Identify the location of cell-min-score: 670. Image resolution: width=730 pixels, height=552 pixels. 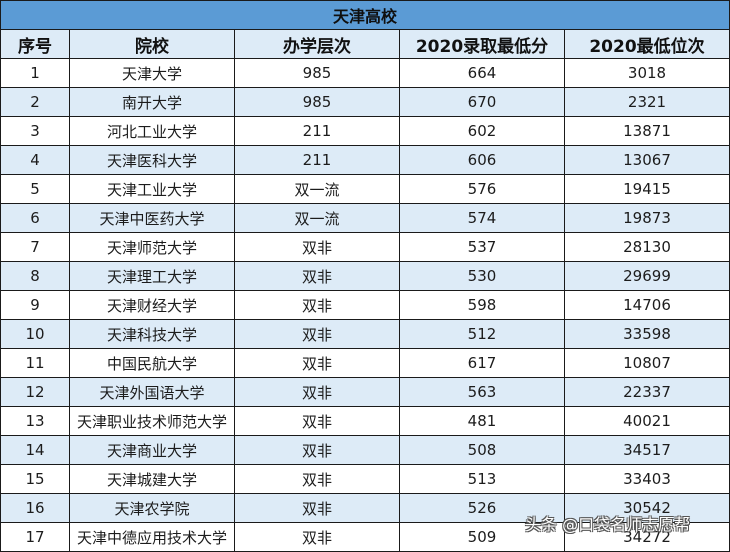
(482, 102).